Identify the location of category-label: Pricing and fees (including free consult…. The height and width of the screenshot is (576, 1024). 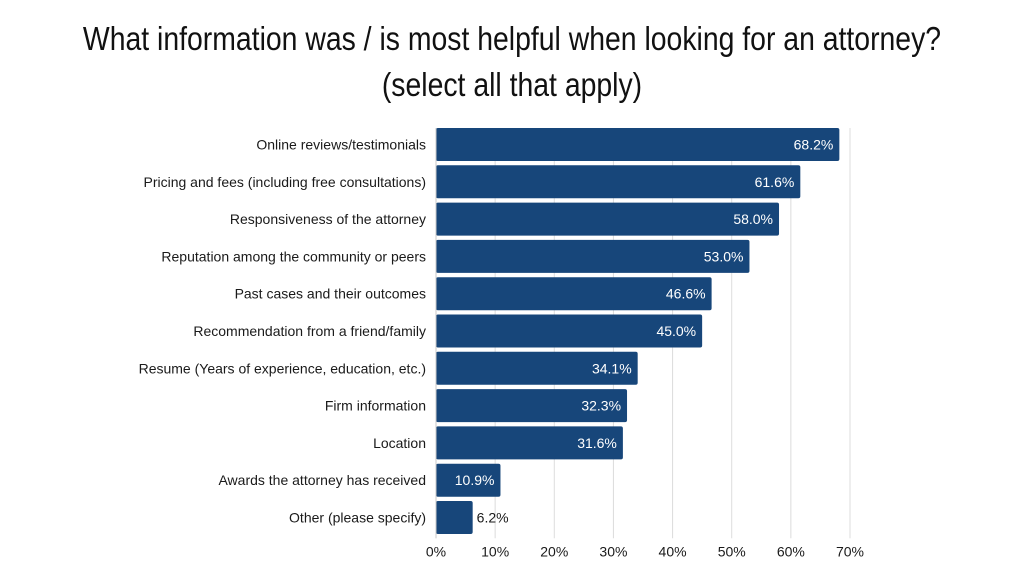
(285, 182).